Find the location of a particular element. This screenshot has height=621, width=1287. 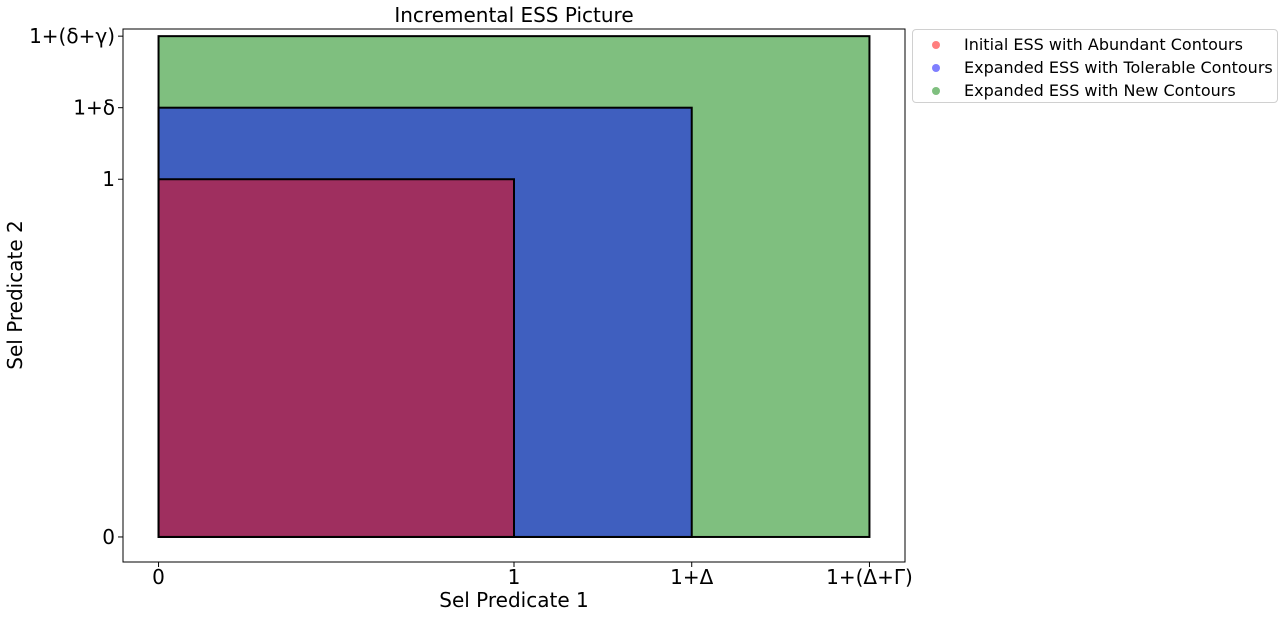

chart-title: Incremental ESS Picture is located at coordinates (513, 15).